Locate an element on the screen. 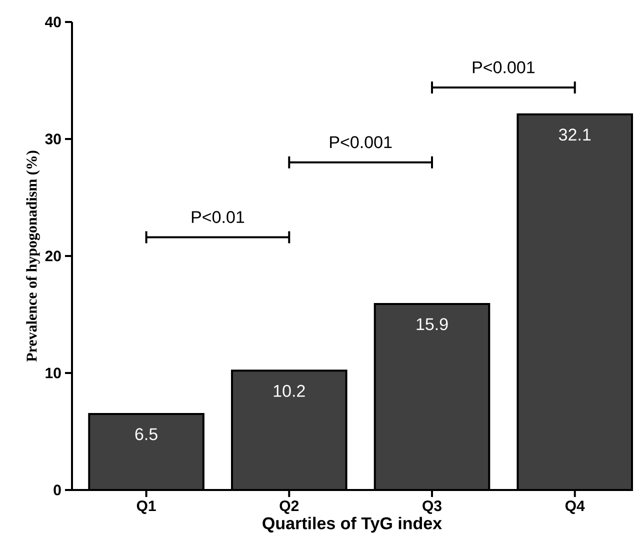  data-label: 15.9 is located at coordinates (432, 324).